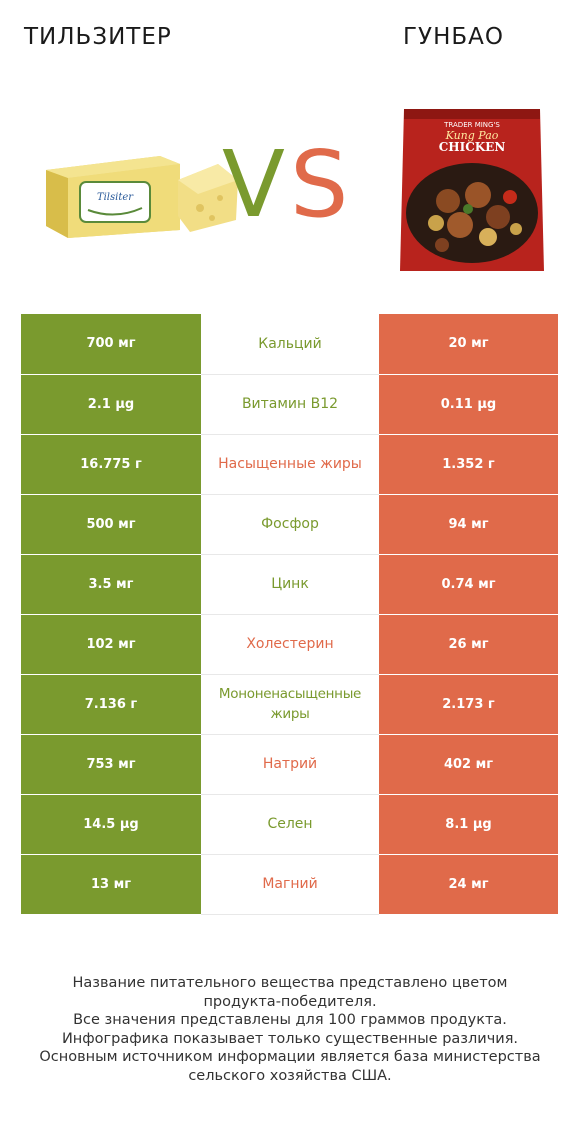  I want to click on nutrient-name: Селен, so click(290, 824).